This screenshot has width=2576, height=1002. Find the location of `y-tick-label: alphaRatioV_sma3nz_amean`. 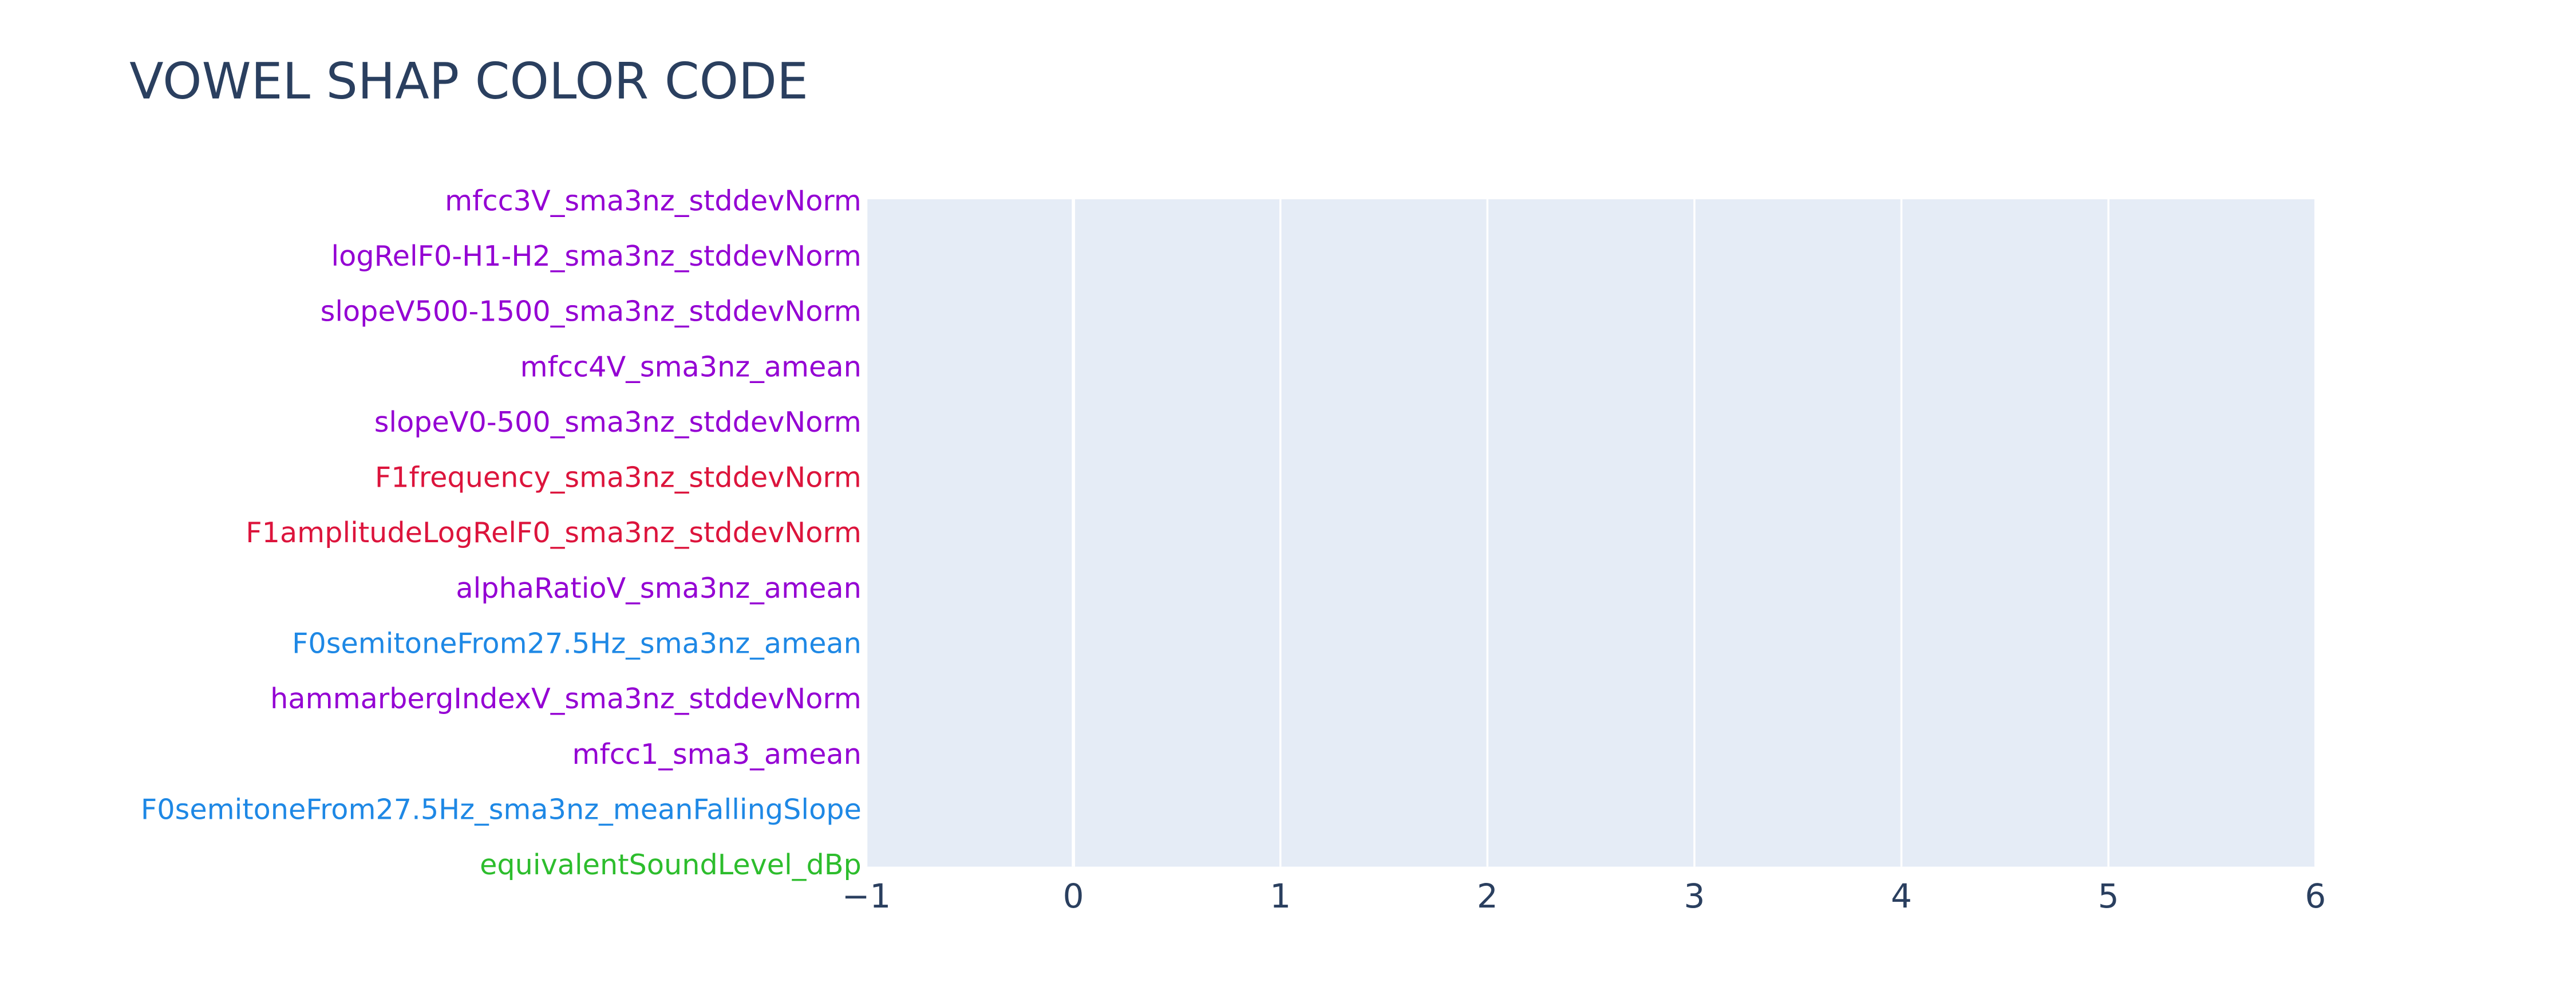

y-tick-label: alphaRatioV_sma3nz_amean is located at coordinates (658, 588).